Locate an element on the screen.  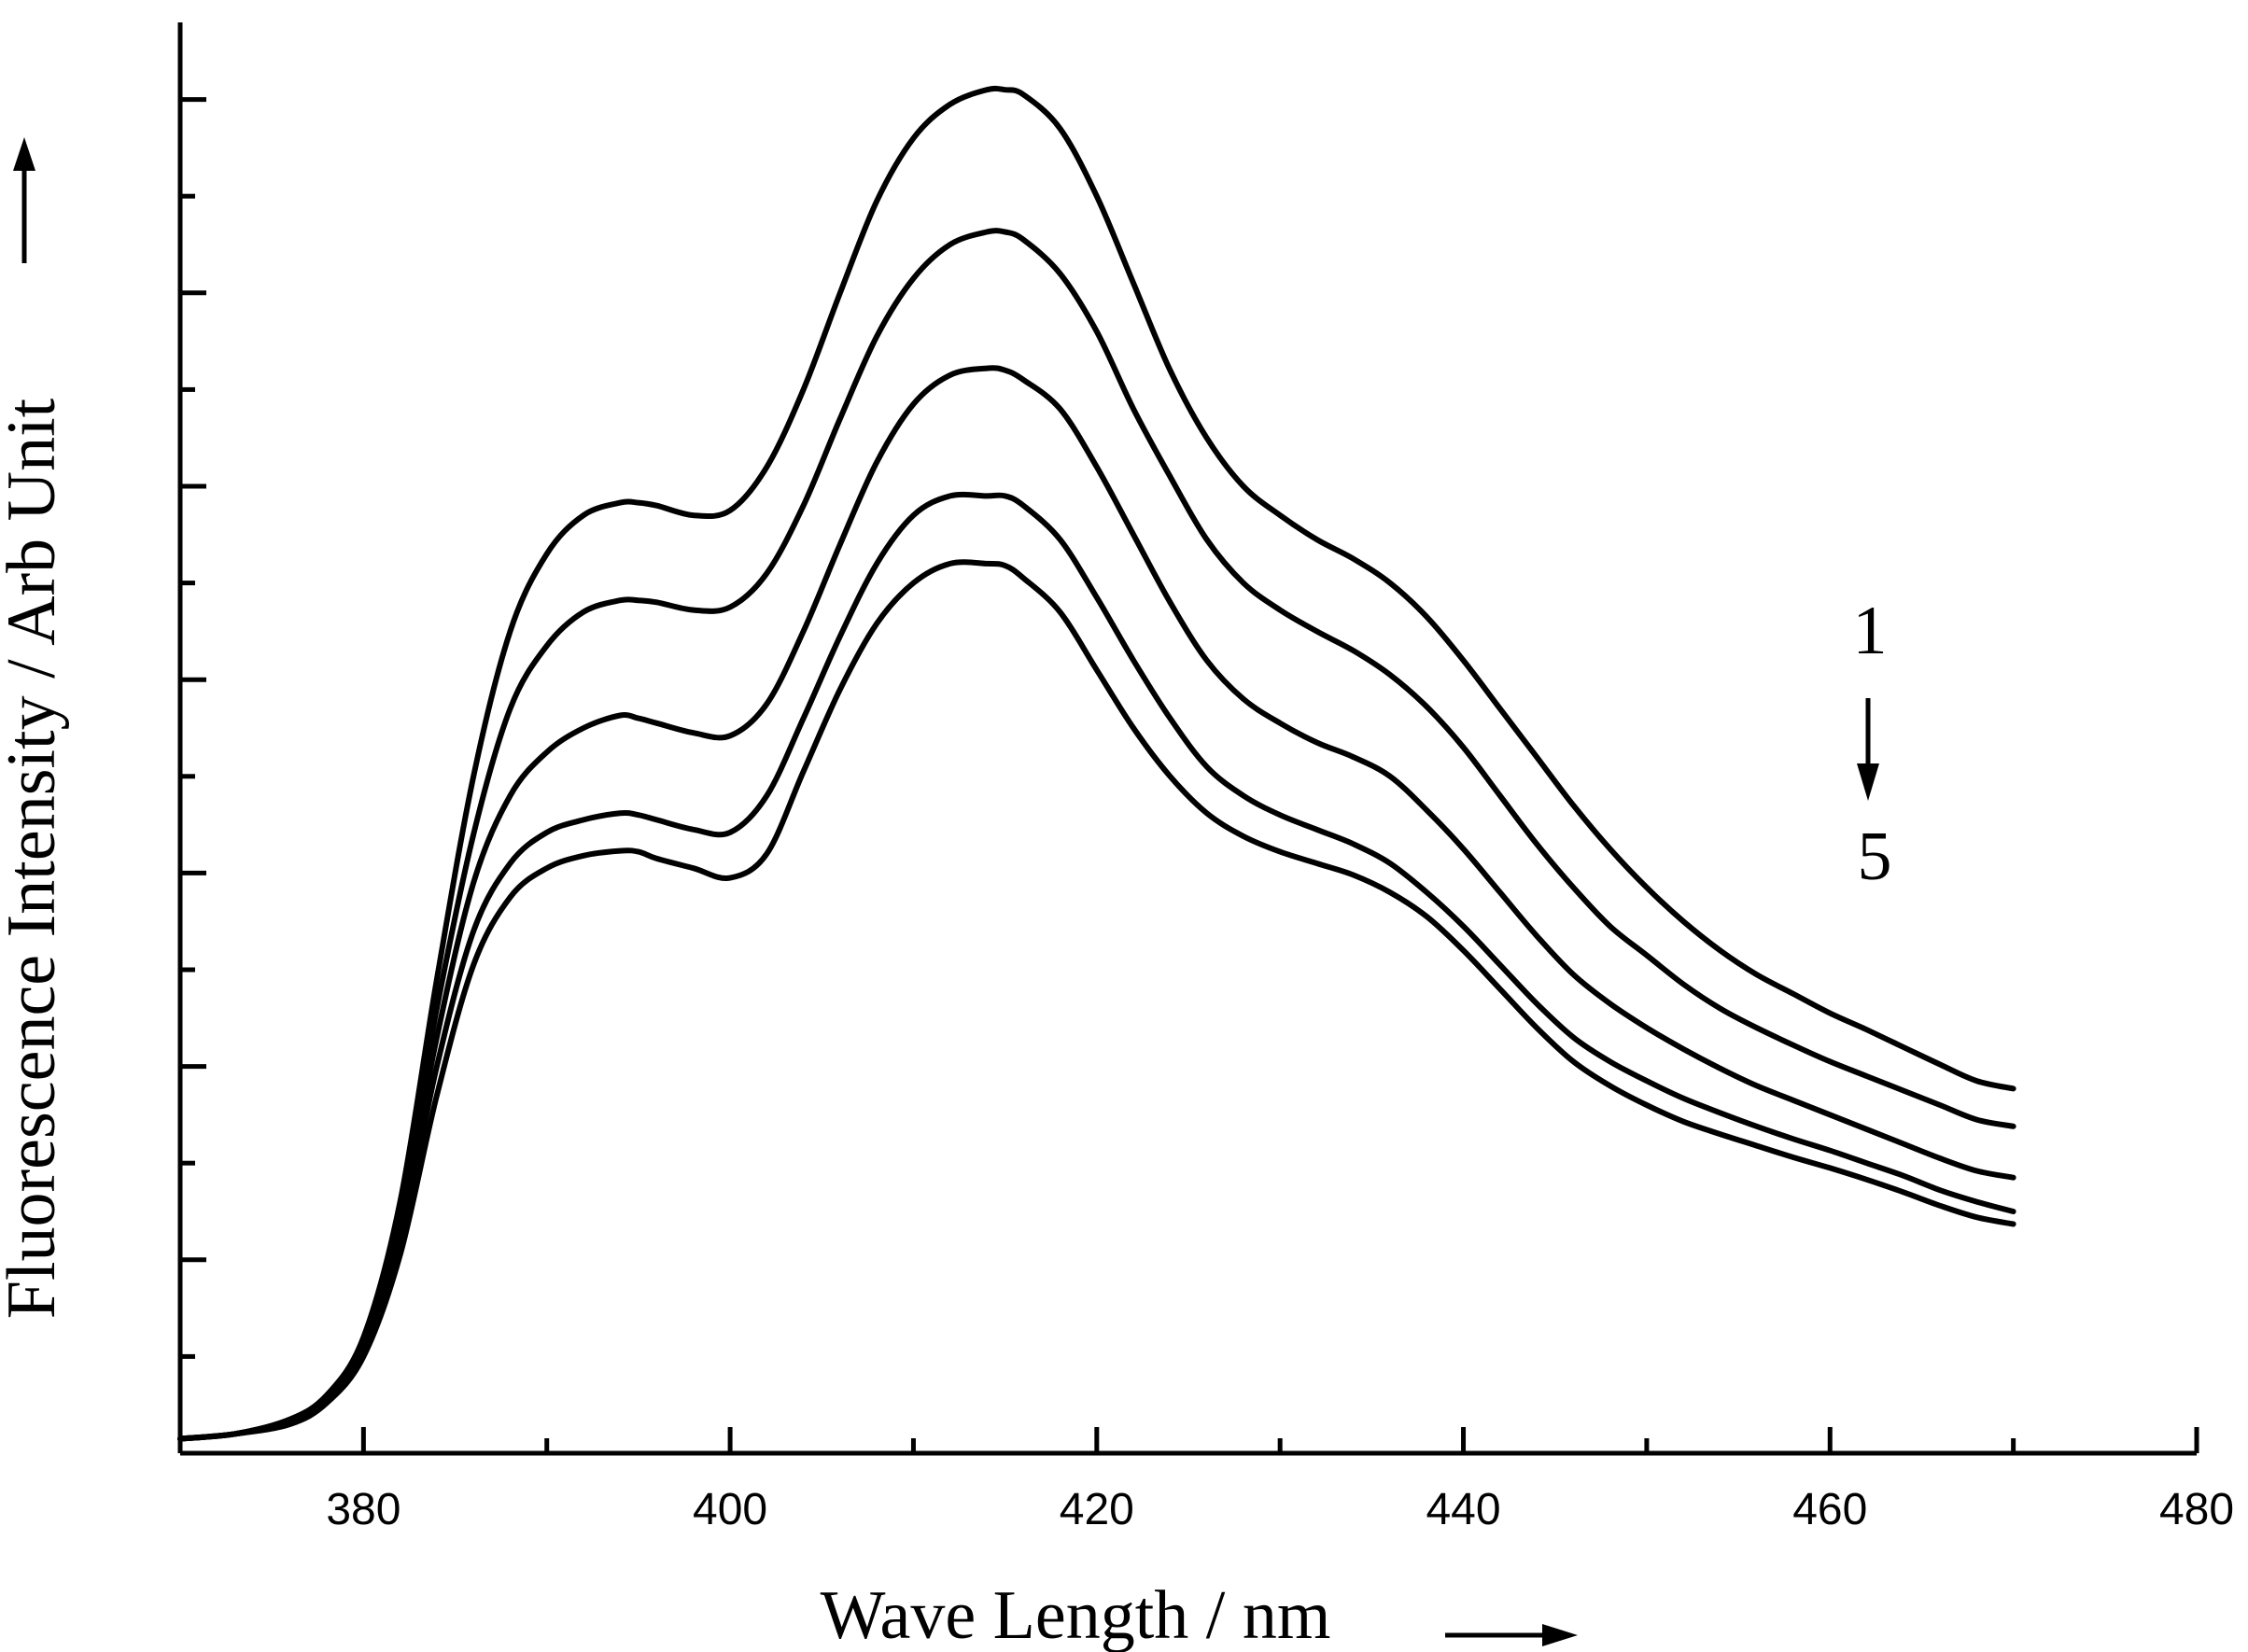
y-axis-title: Fluorescence Intensity / Arb Unit is located at coordinates (35, 858).